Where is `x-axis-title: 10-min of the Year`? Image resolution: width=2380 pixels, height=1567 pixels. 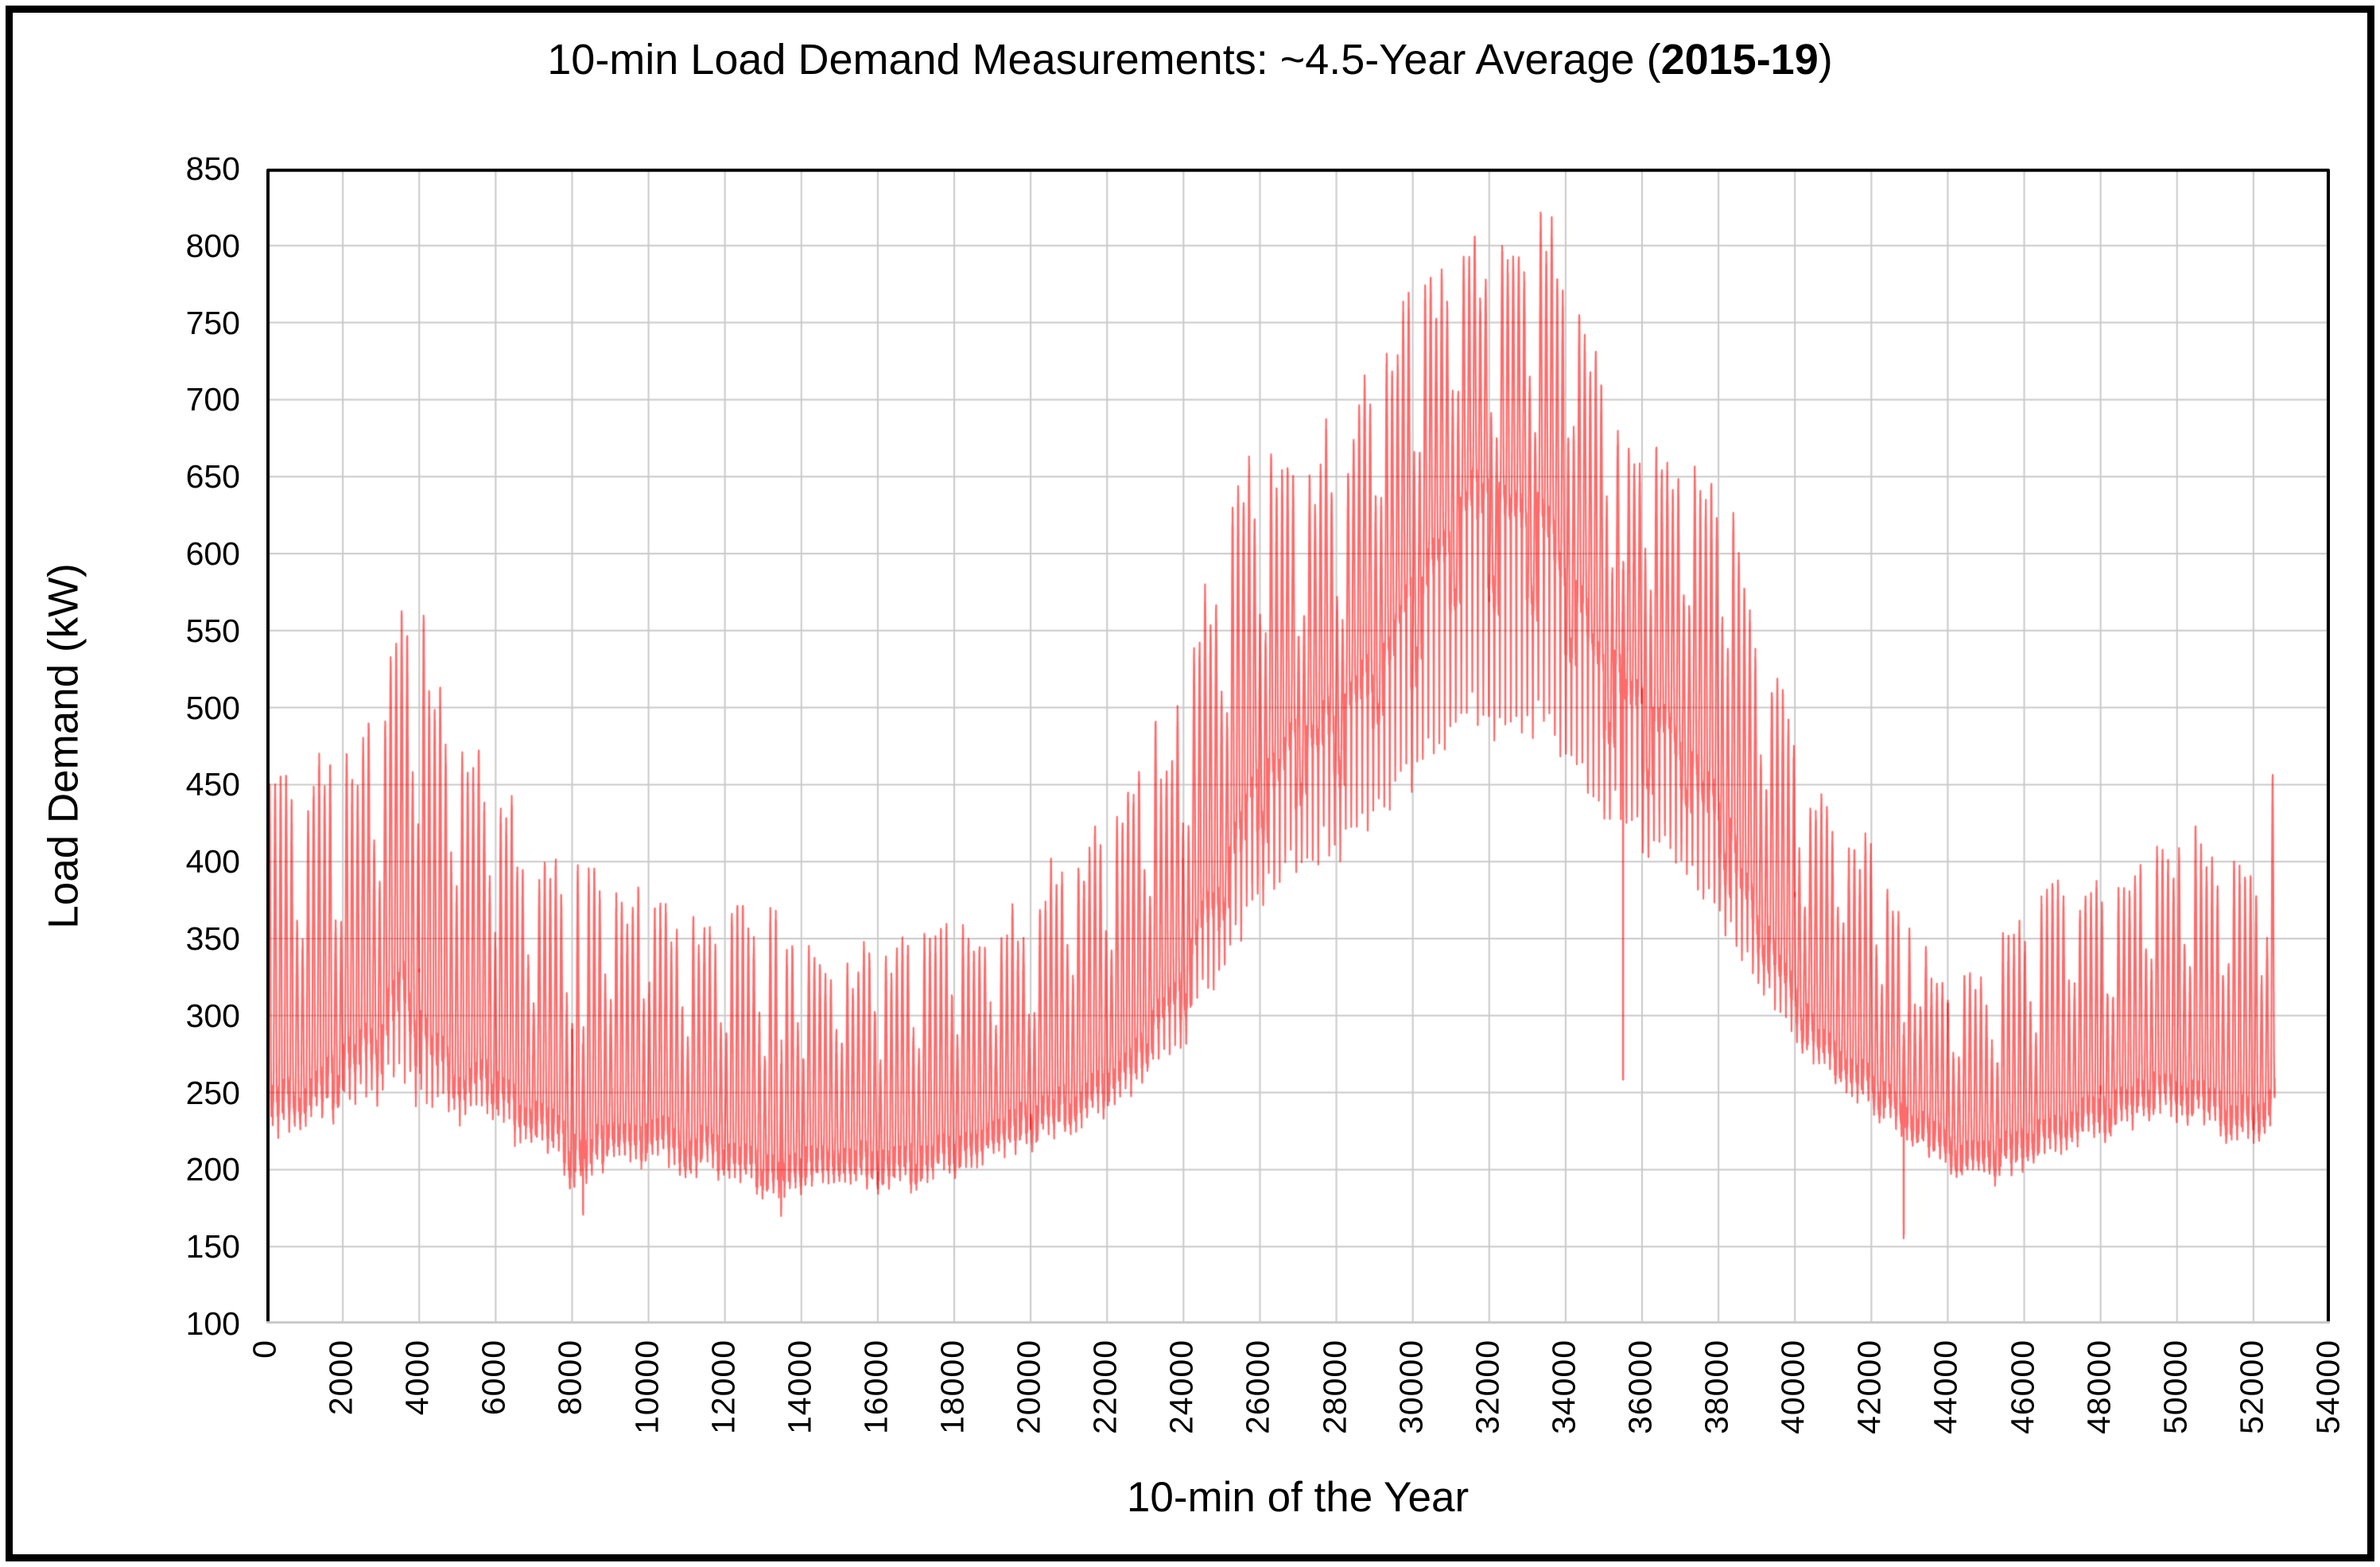
x-axis-title: 10-min of the Year is located at coordinates (1298, 1497).